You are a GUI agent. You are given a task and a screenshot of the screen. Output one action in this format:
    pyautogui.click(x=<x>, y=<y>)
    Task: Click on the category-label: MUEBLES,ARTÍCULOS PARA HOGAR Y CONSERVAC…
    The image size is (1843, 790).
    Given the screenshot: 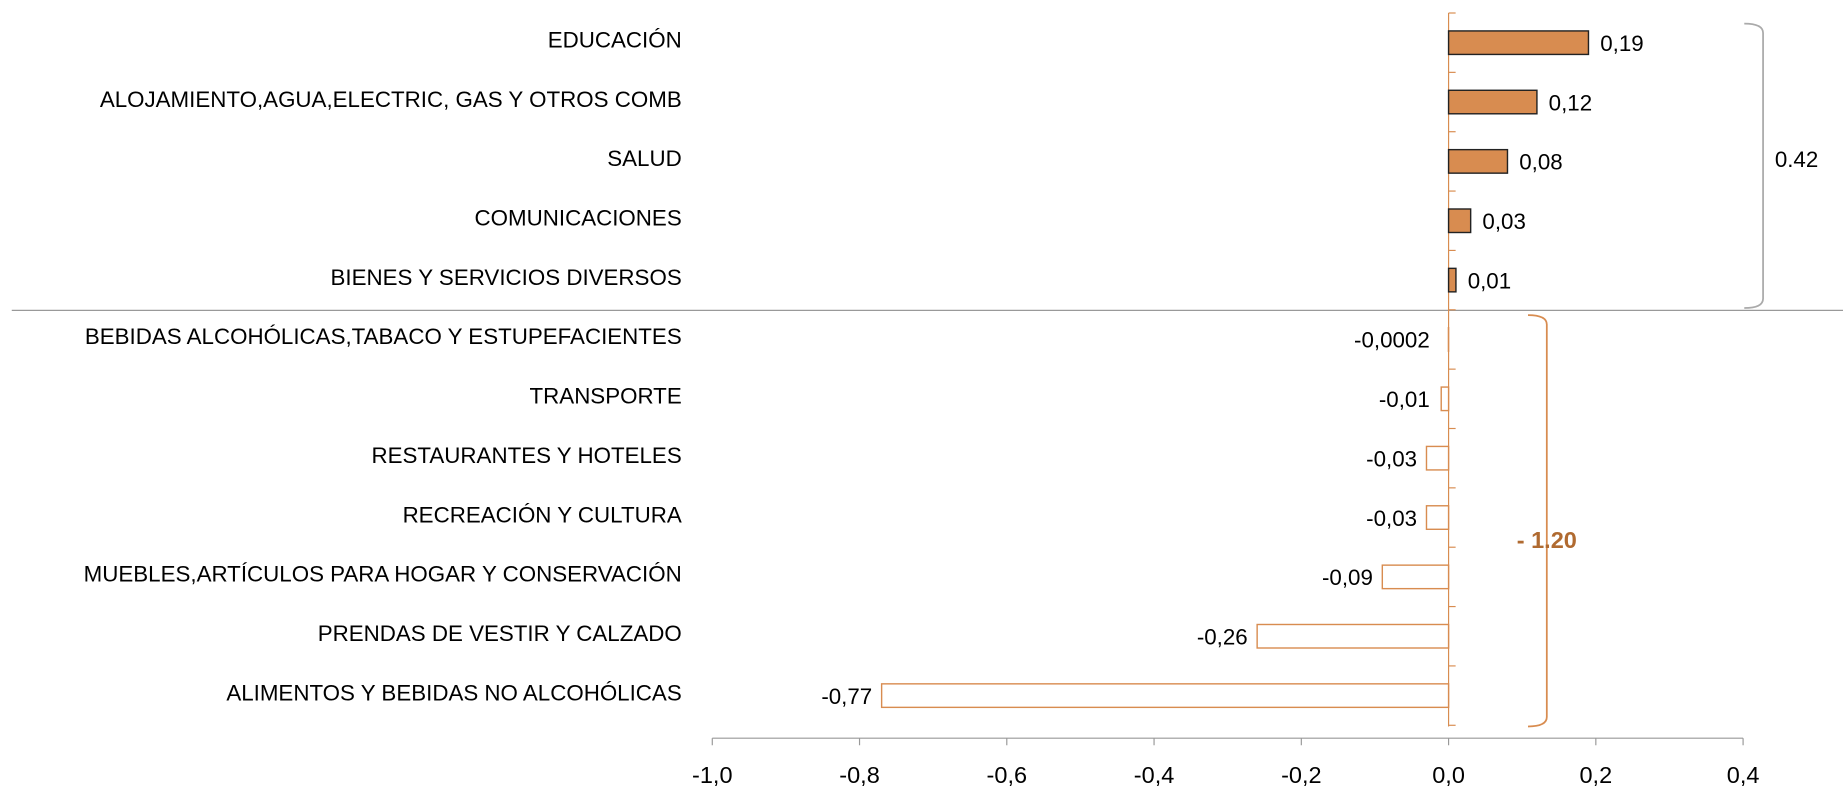 What is the action you would take?
    pyautogui.click(x=383, y=574)
    